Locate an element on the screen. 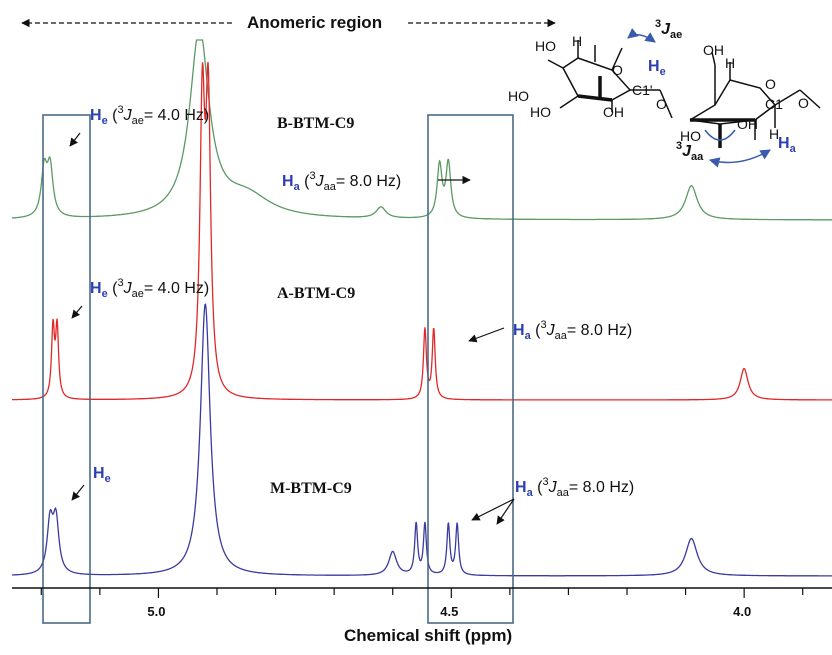 This screenshot has width=832, height=655. anomeric-region-label: Anomeric region is located at coordinates (315, 22).